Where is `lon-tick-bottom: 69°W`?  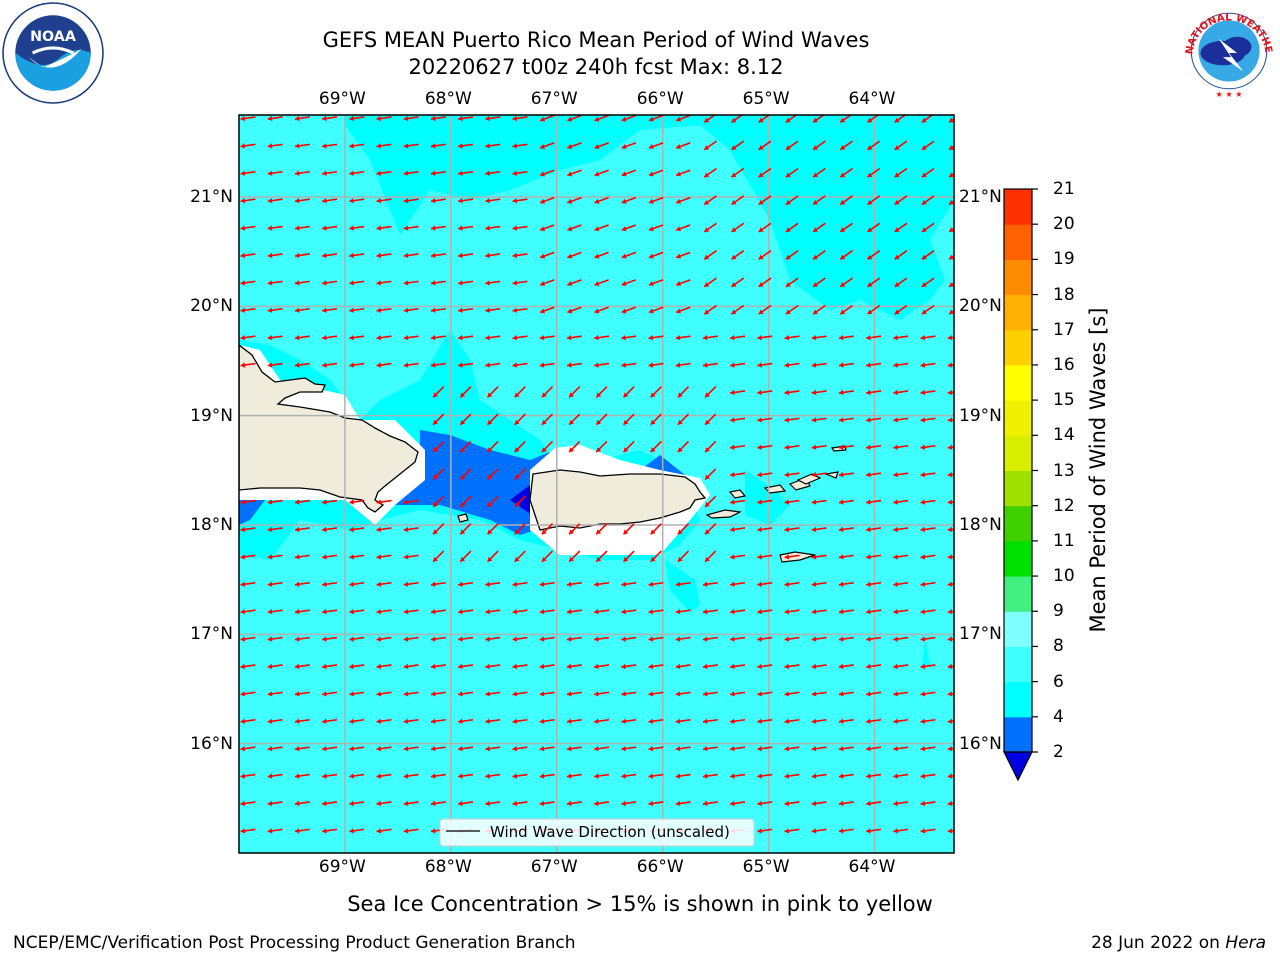
lon-tick-bottom: 69°W is located at coordinates (342, 867).